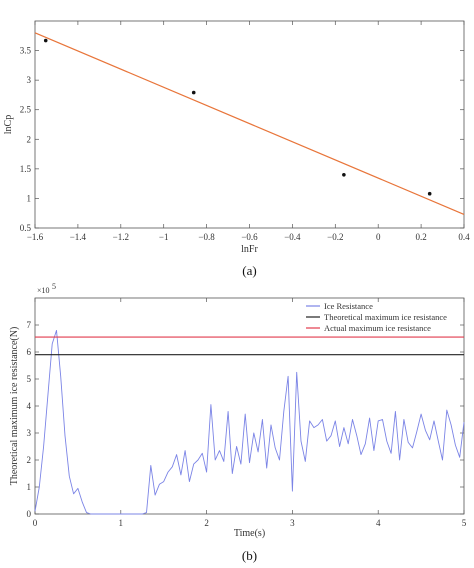 This screenshot has height=568, width=474. I want to click on y-tick-label: 0.5, so click(26, 228).